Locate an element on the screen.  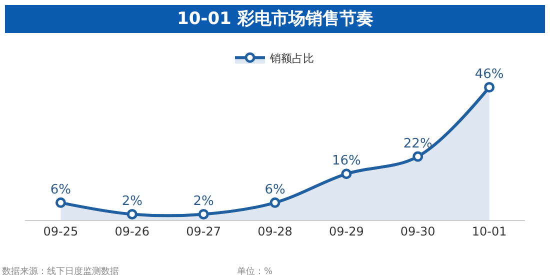
data-label: 16% is located at coordinates (346, 161).